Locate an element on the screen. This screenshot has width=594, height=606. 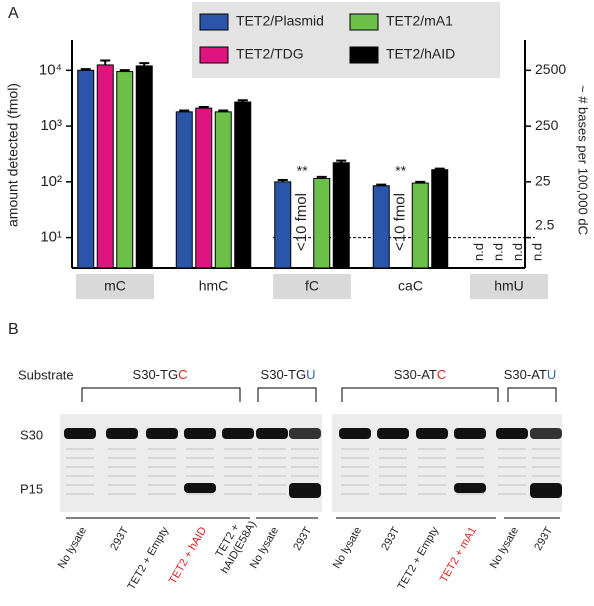
panel-label: B is located at coordinates (13, 329).